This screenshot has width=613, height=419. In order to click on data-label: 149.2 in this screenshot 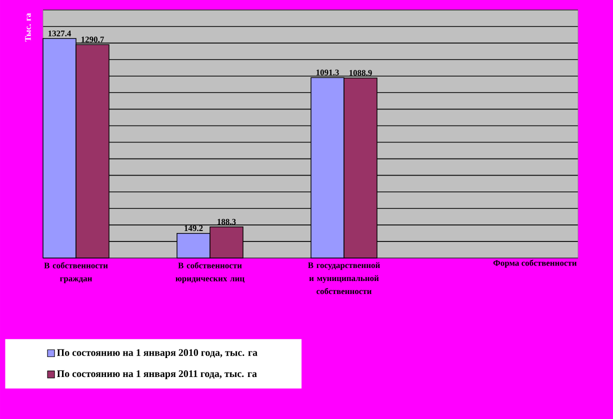, I will do `click(193, 228)`.